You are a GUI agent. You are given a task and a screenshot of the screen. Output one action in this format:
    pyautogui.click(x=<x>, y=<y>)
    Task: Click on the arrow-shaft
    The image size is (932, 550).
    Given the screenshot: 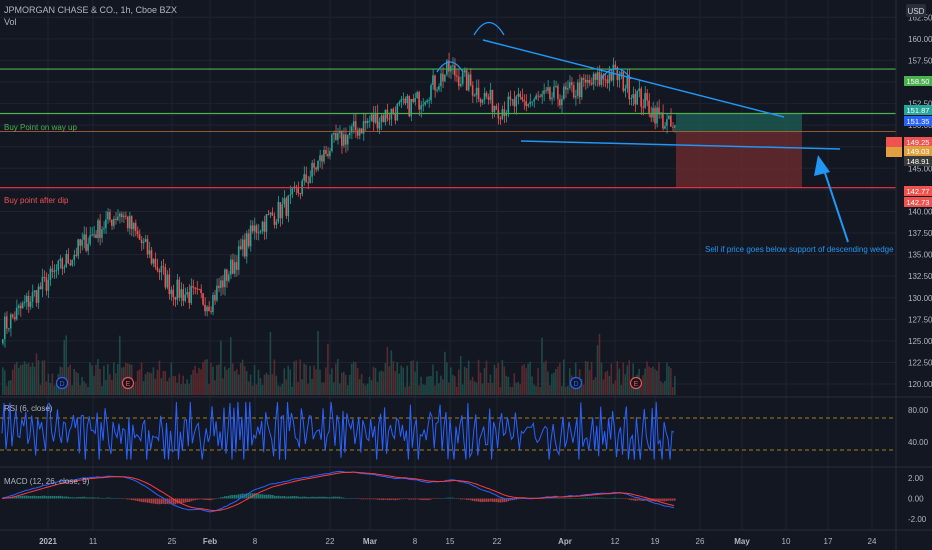 What is the action you would take?
    pyautogui.click(x=836, y=206)
    